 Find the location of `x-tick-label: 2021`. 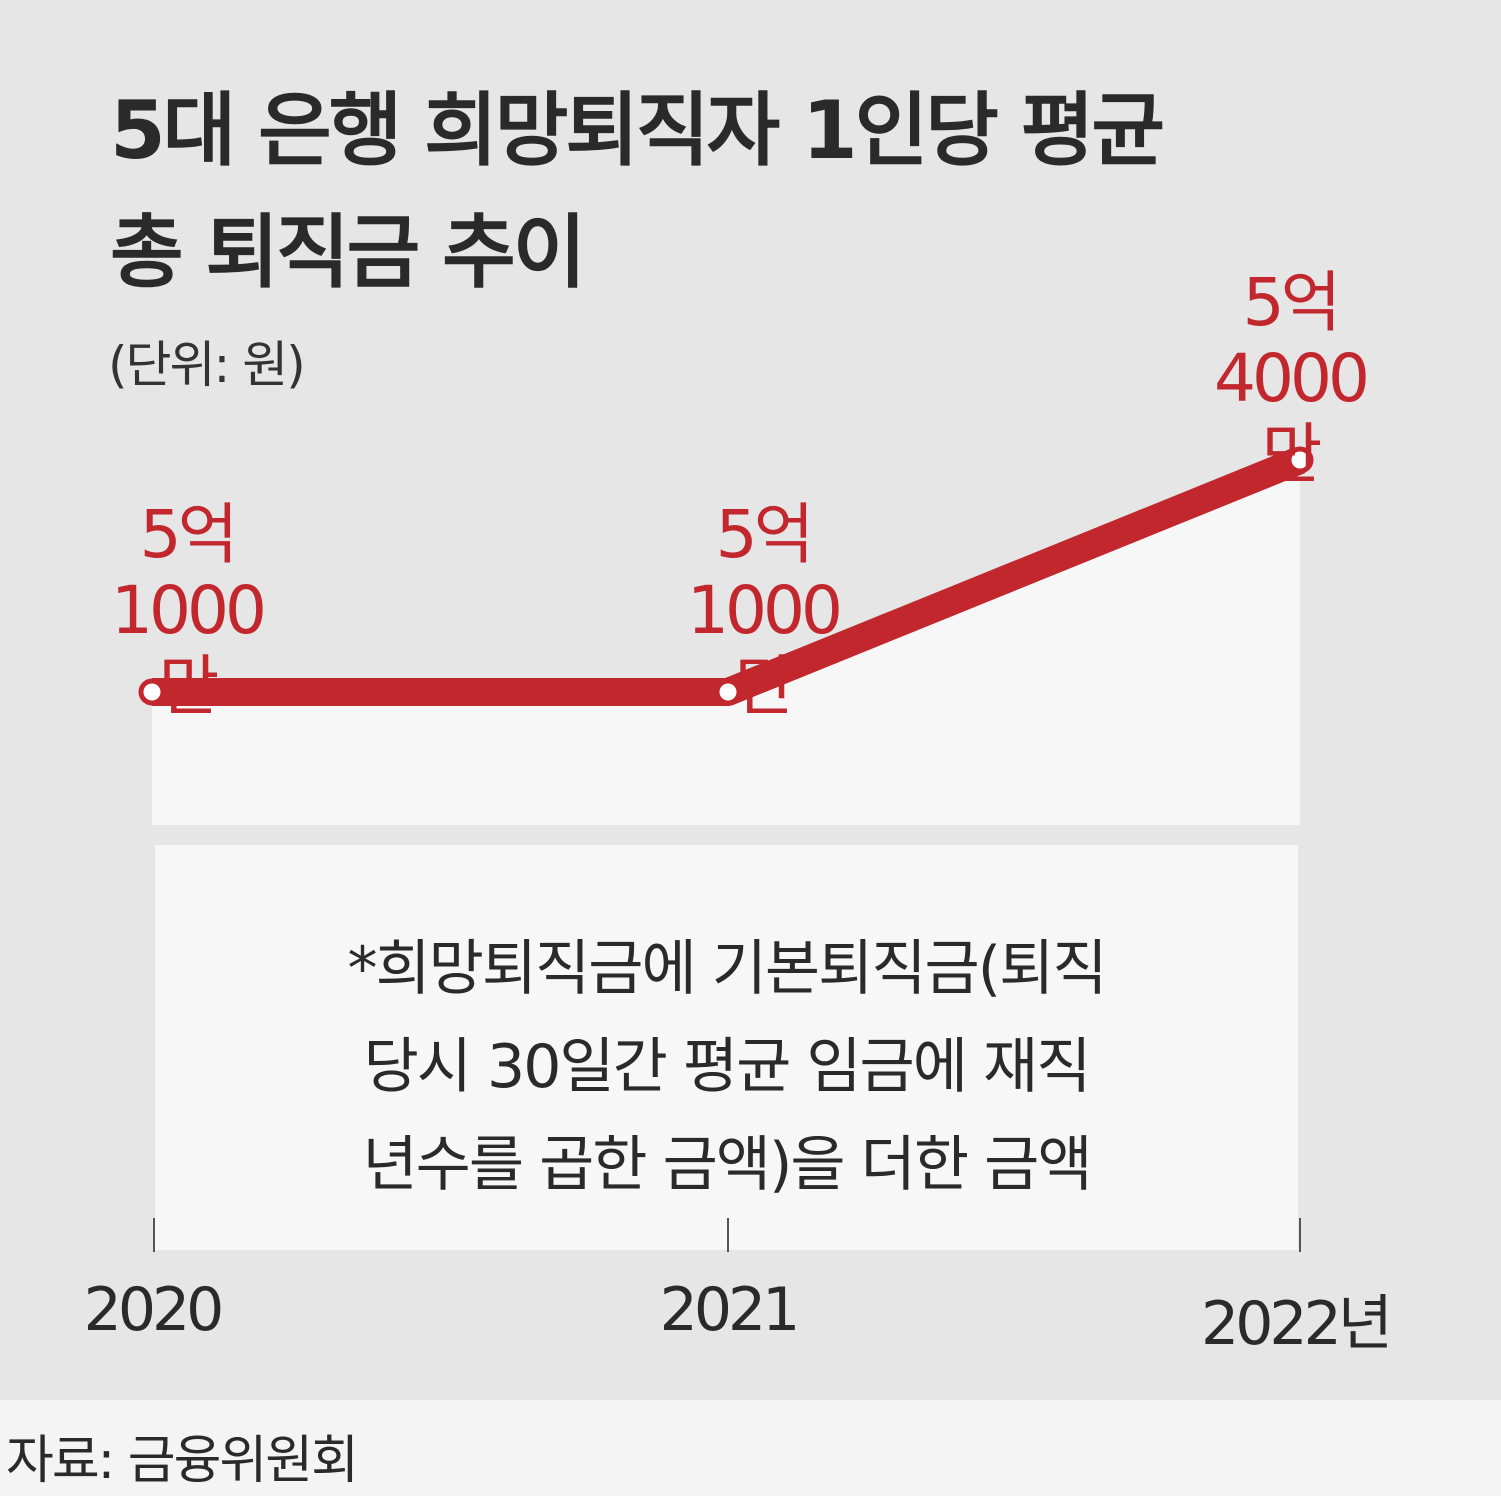

x-tick-label: 2021 is located at coordinates (730, 1310).